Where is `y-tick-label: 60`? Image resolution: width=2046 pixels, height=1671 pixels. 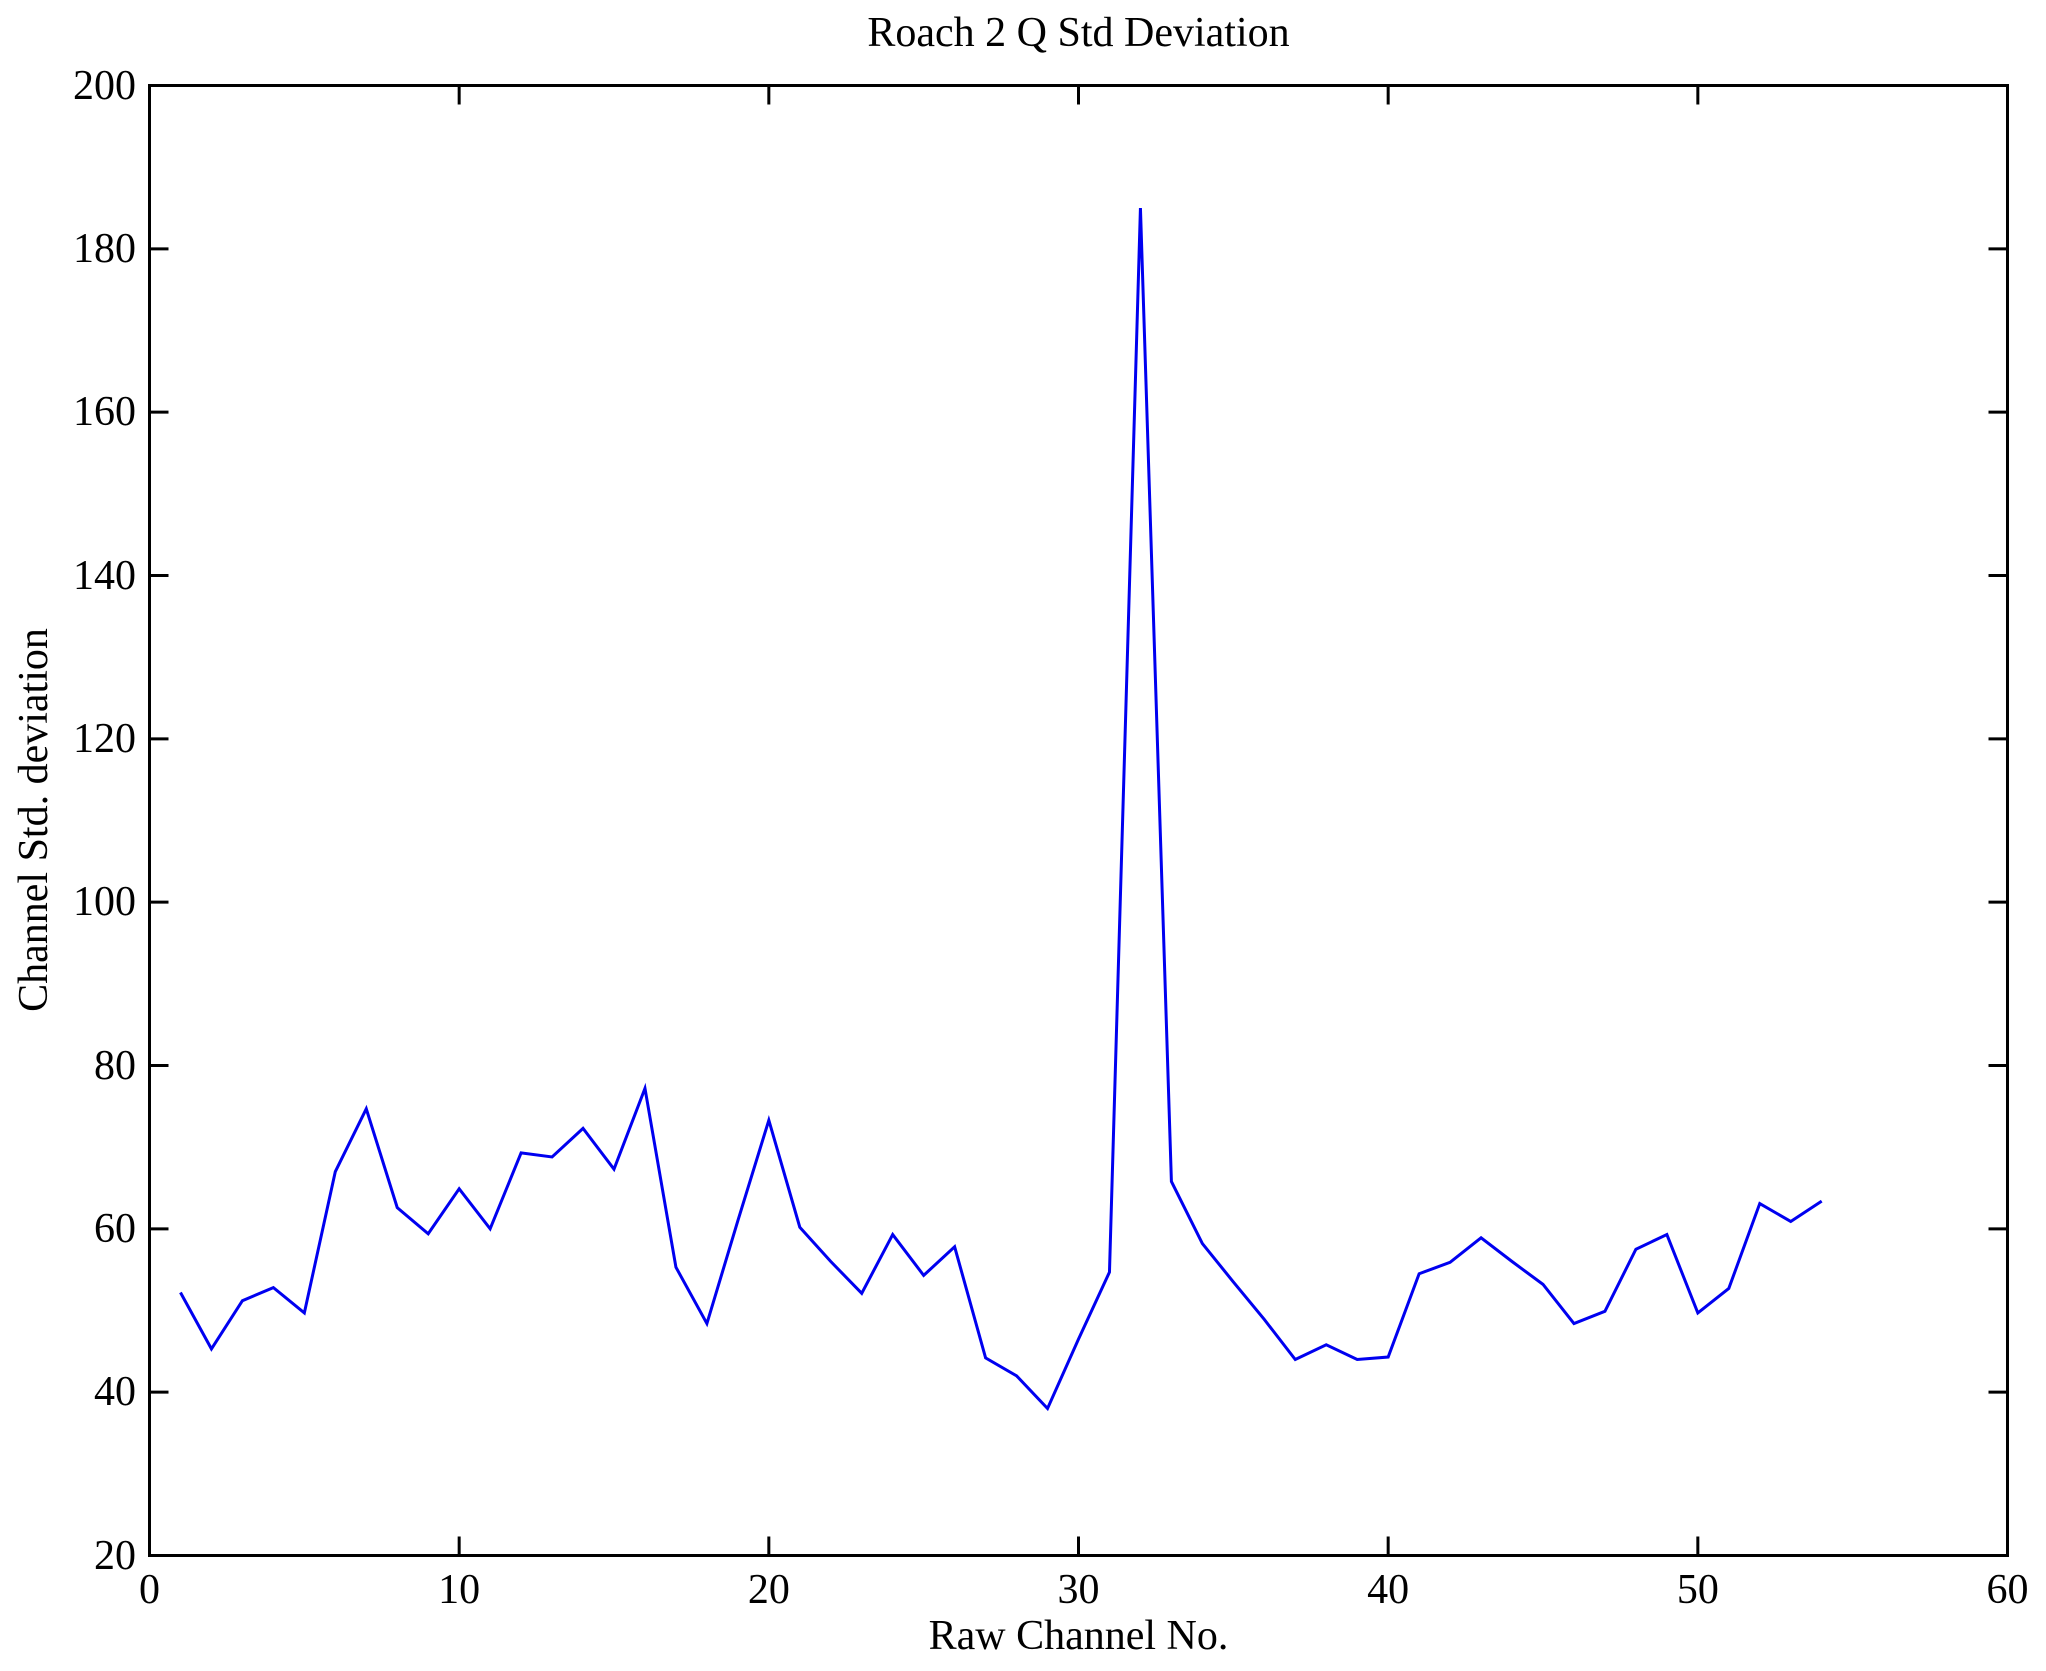 y-tick-label: 60 is located at coordinates (115, 1228).